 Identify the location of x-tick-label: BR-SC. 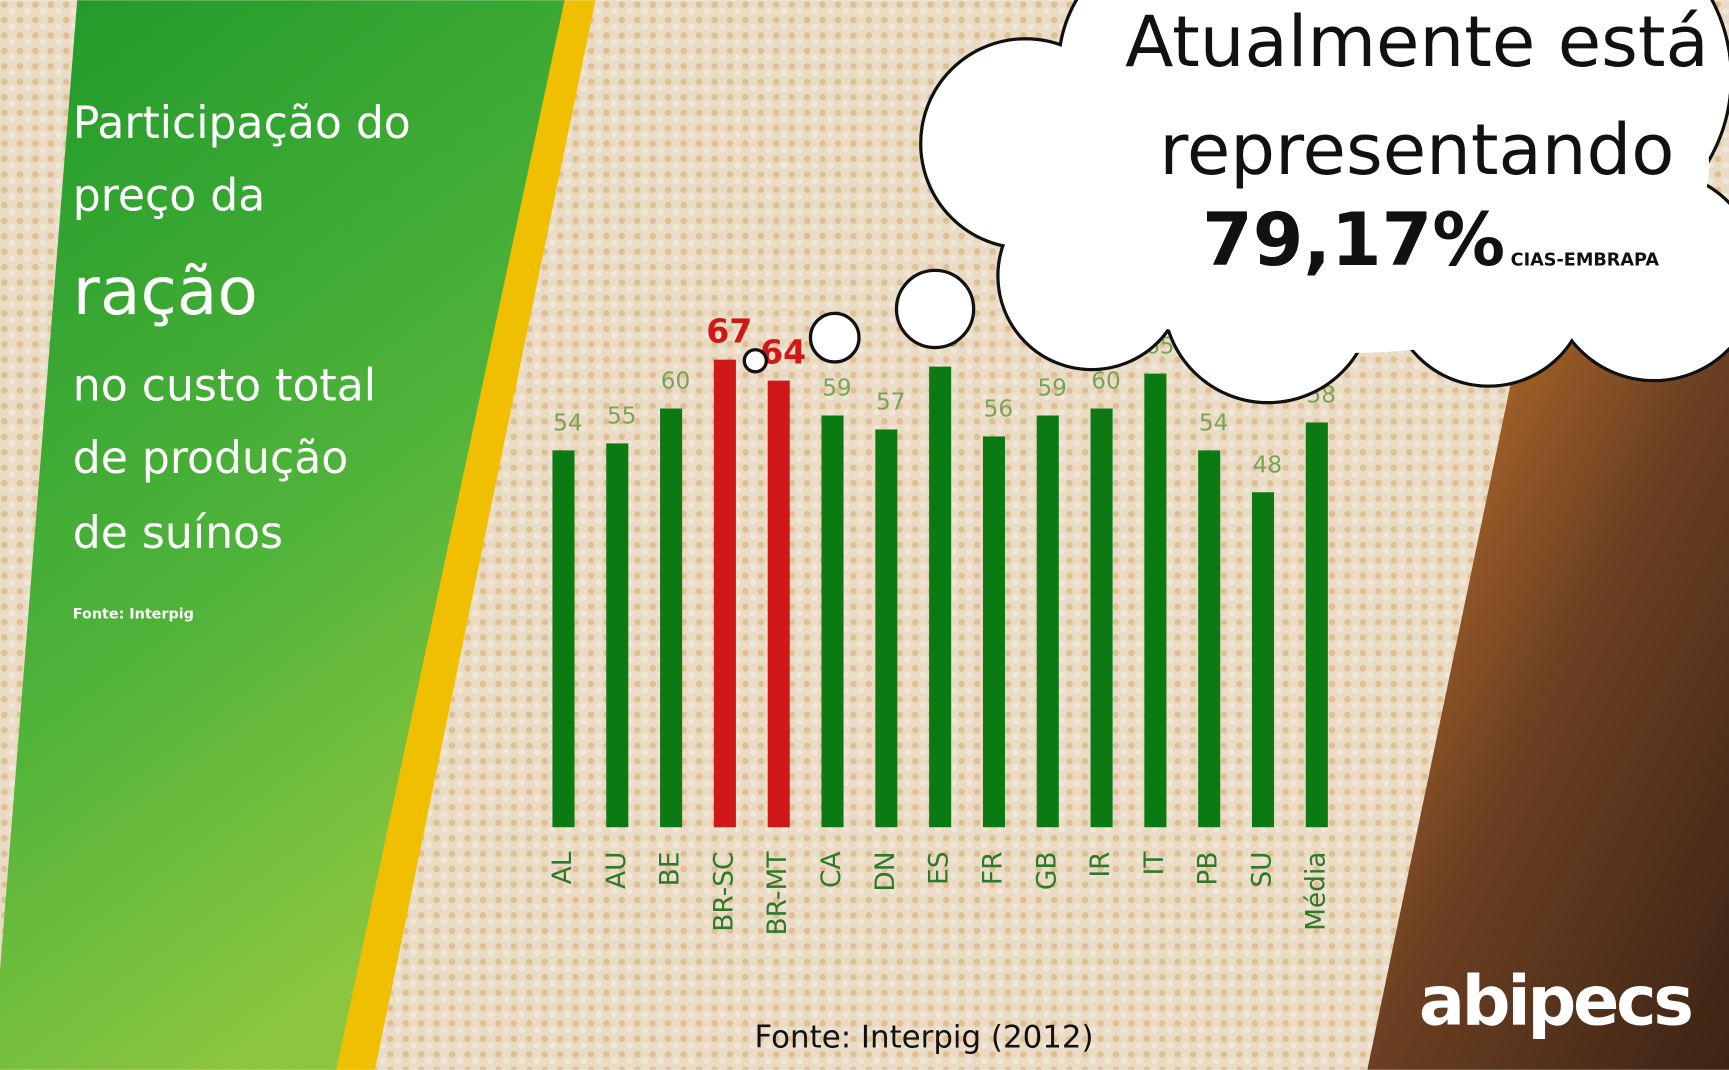
(723, 891).